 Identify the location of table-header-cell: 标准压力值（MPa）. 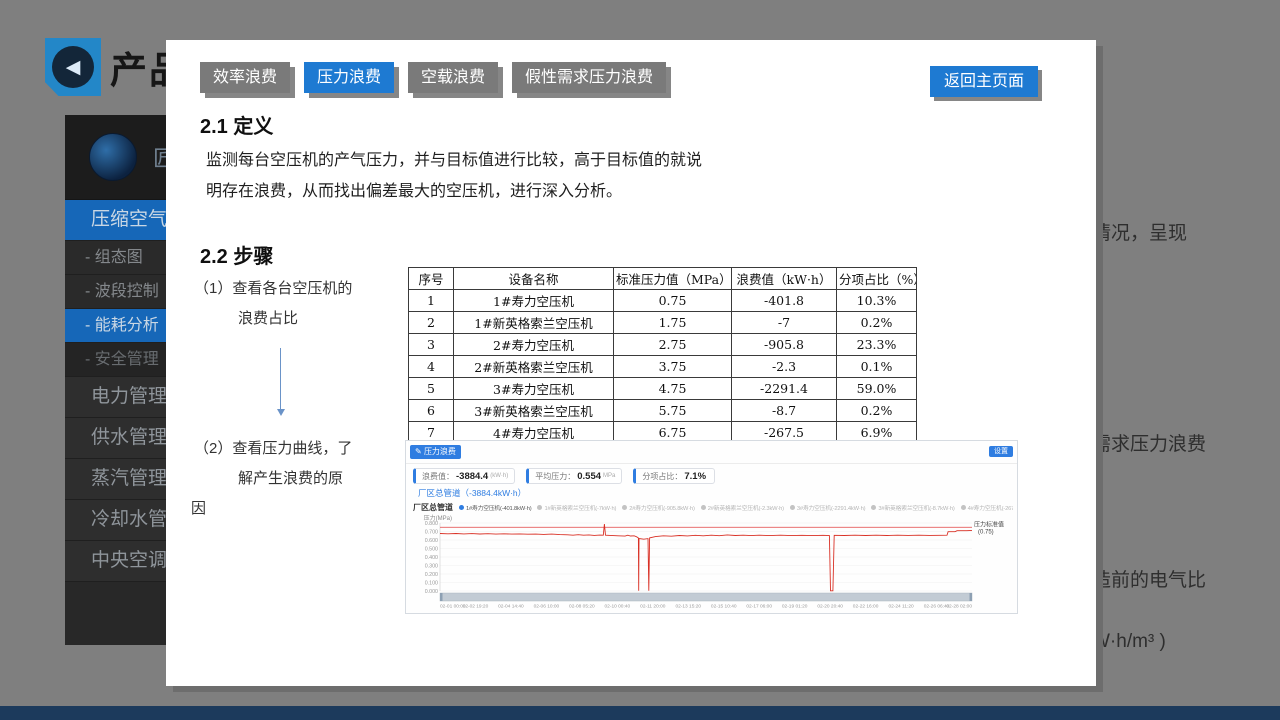
(672, 278).